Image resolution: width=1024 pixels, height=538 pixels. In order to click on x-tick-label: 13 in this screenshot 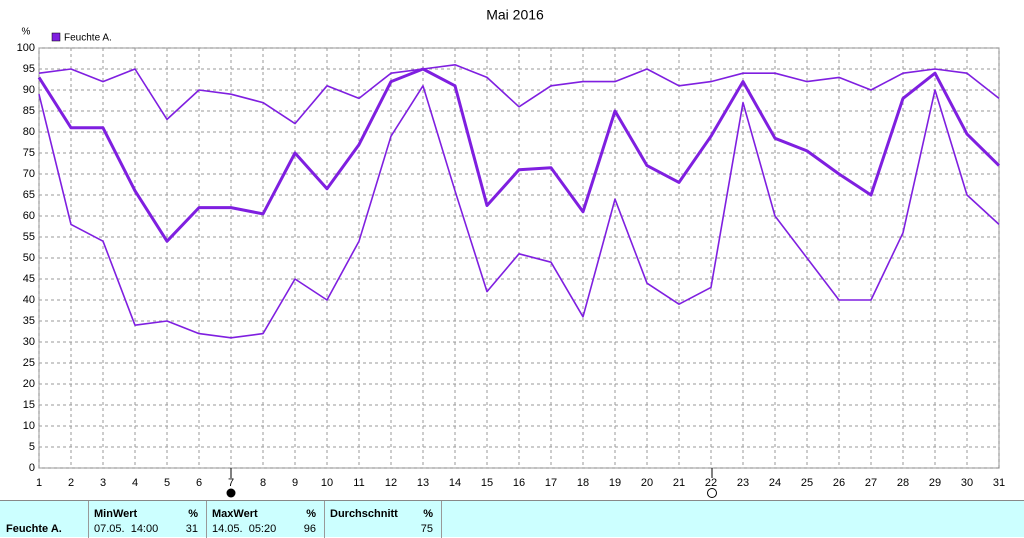, I will do `click(423, 483)`.